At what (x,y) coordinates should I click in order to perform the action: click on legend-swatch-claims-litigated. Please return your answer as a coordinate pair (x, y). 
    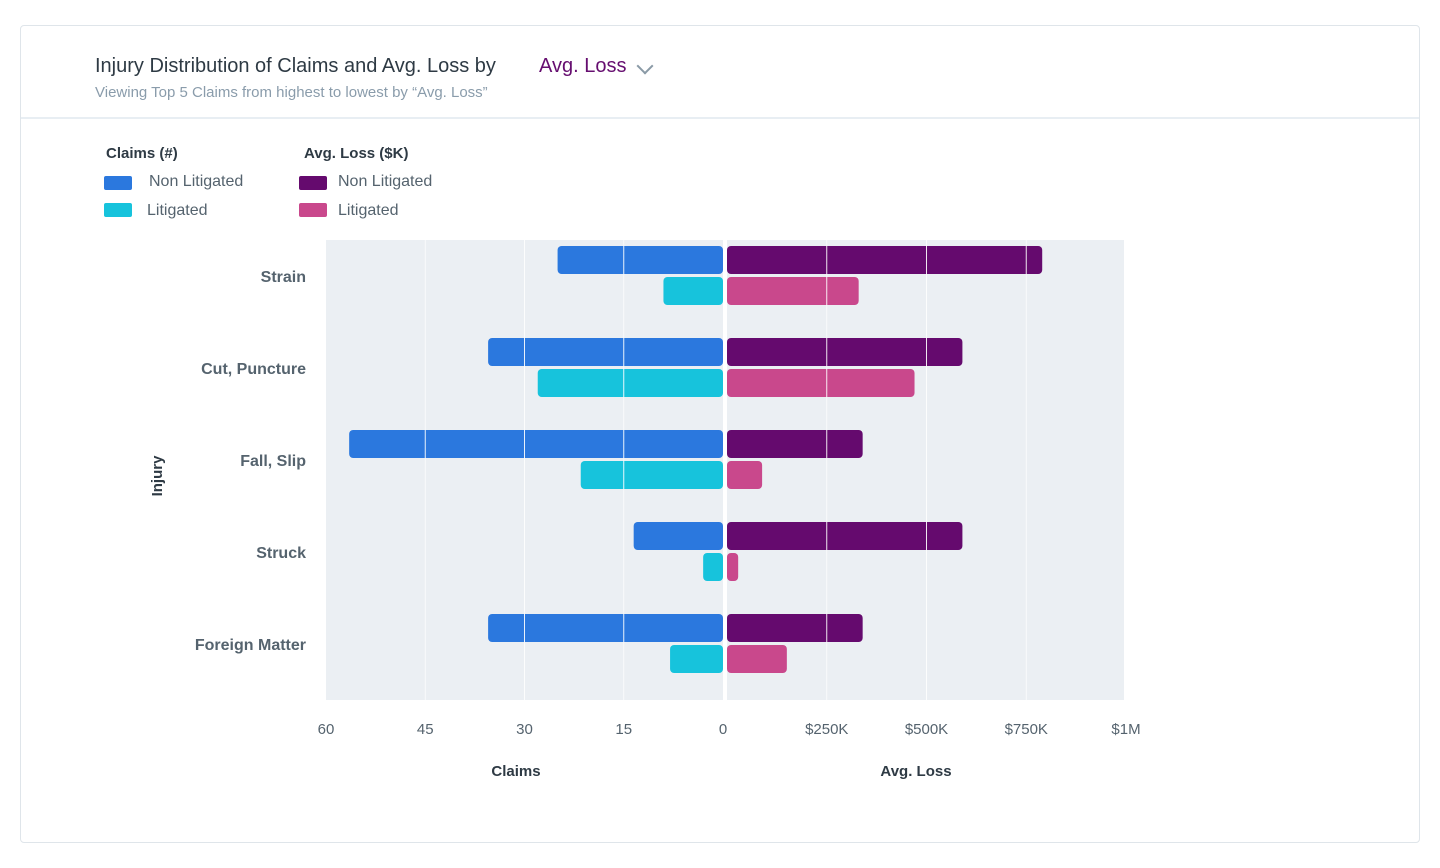
    Looking at the image, I should click on (118, 210).